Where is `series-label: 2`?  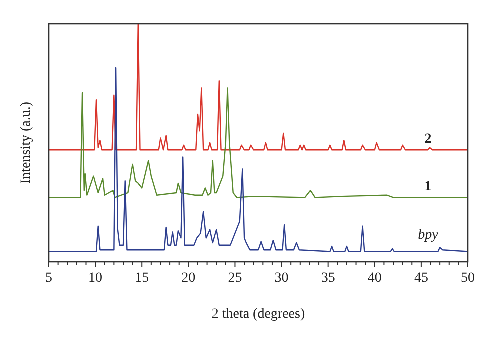 series-label: 2 is located at coordinates (428, 140).